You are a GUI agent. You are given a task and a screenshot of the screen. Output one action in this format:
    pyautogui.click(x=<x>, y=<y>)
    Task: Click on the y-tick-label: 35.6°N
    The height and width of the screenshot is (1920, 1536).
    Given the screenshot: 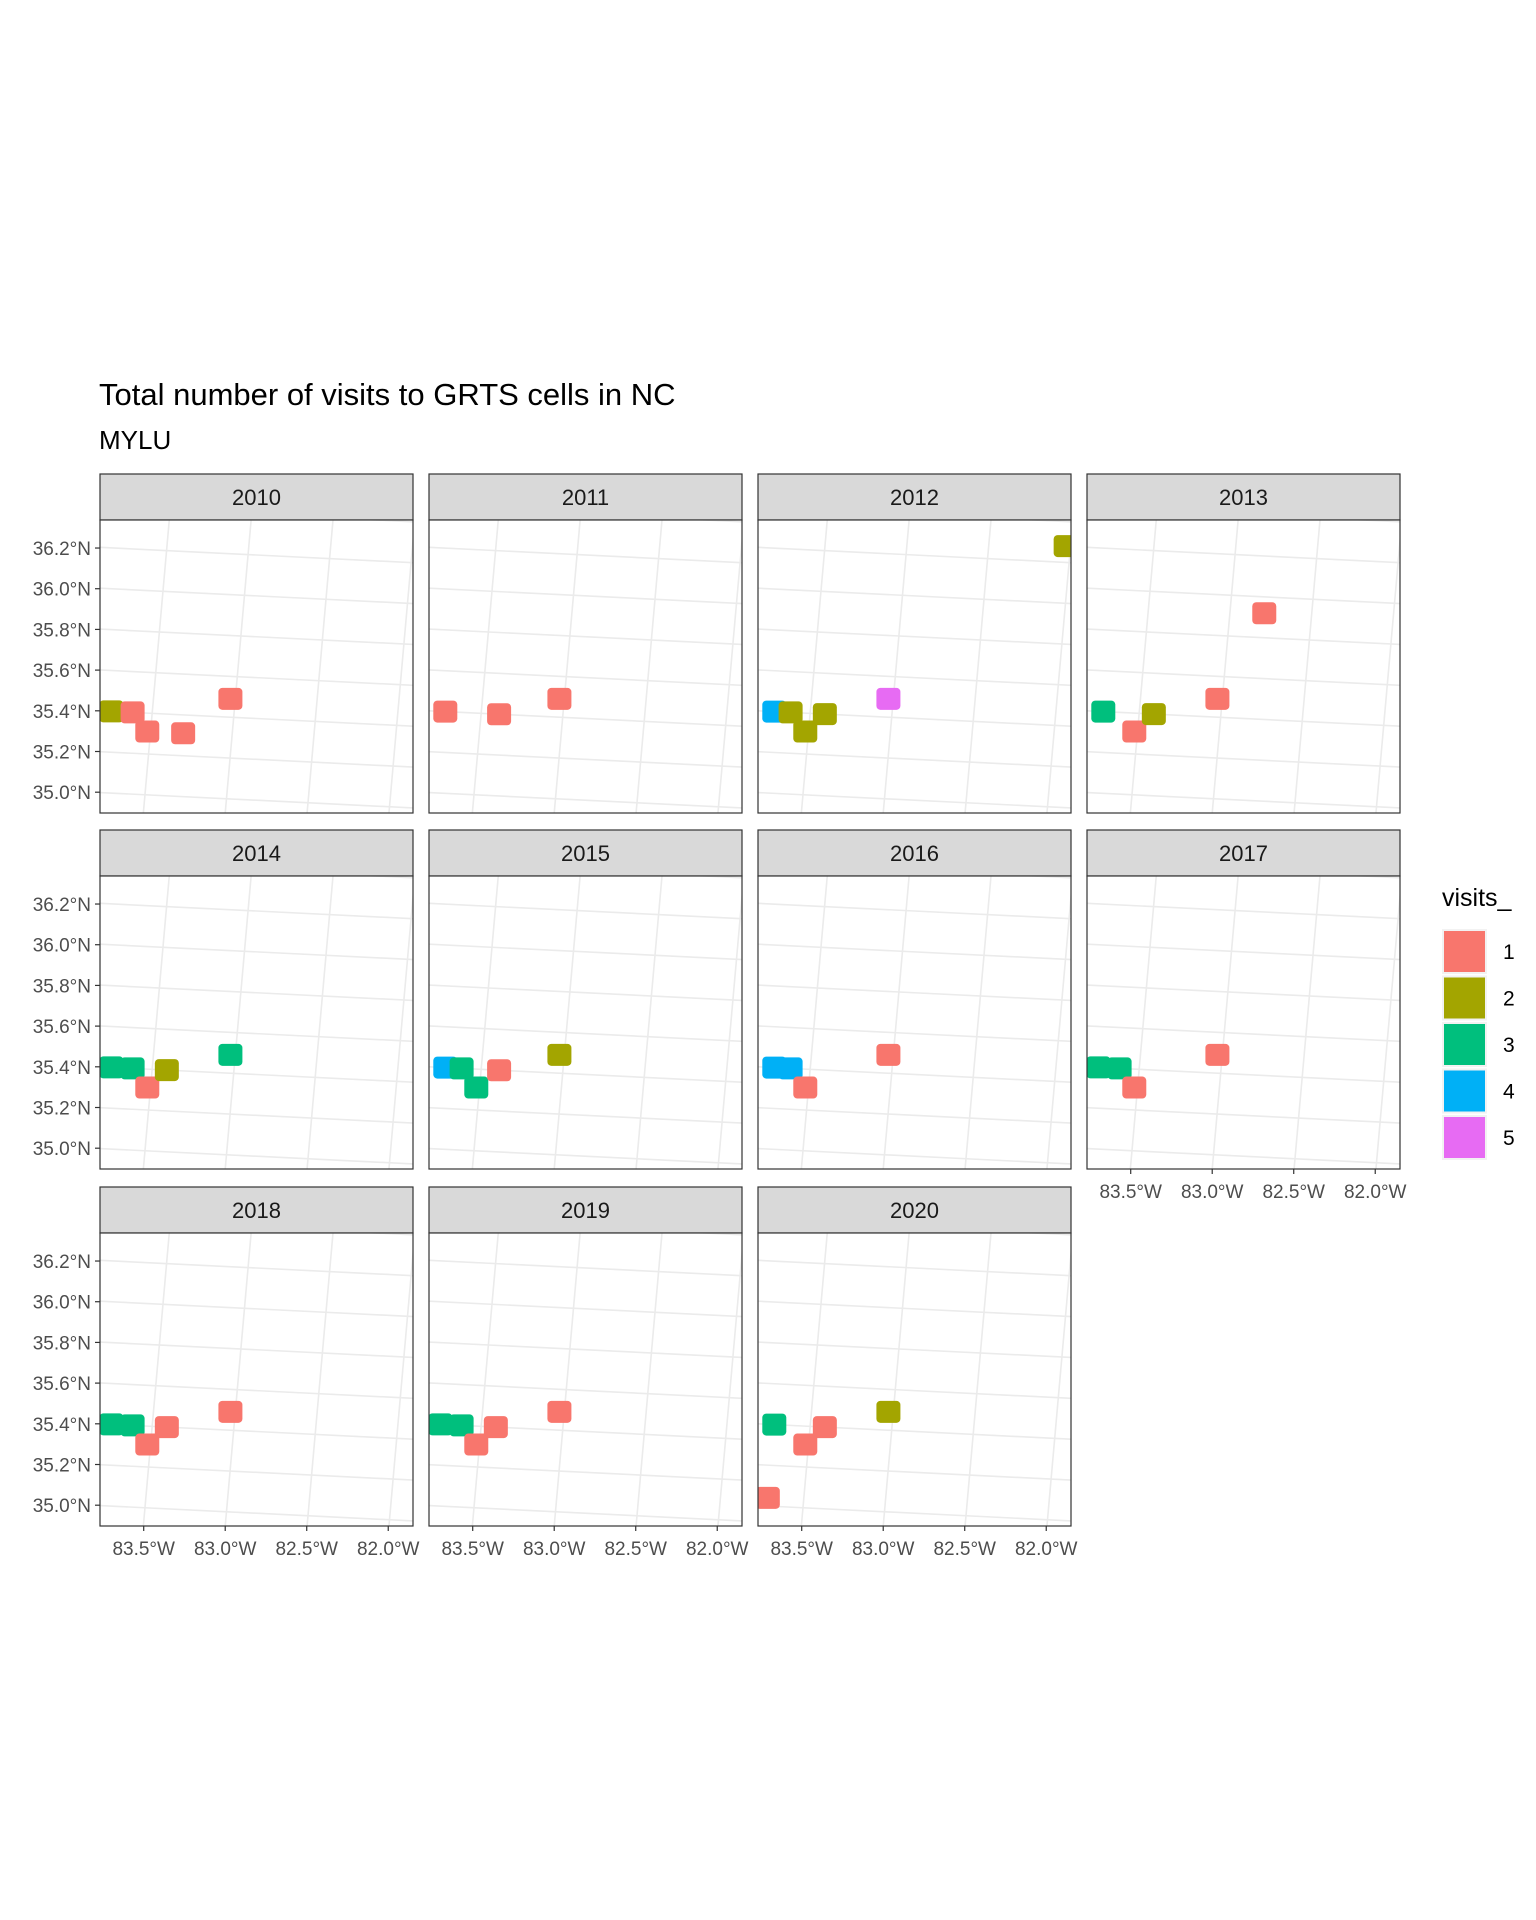 What is the action you would take?
    pyautogui.click(x=62, y=671)
    